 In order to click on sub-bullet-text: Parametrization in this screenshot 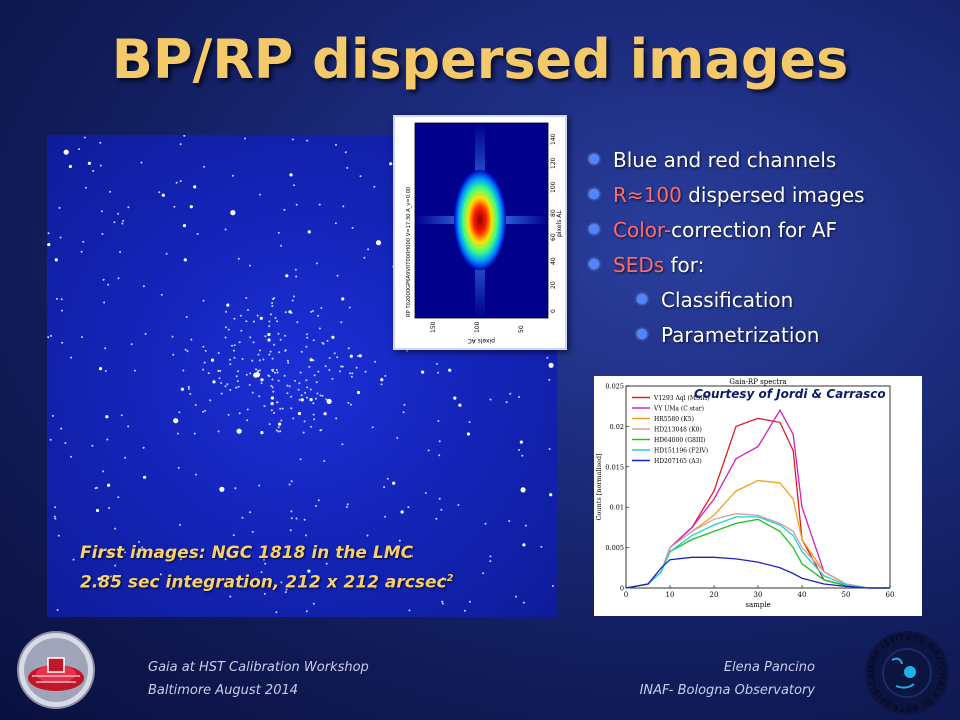, I will do `click(740, 335)`.